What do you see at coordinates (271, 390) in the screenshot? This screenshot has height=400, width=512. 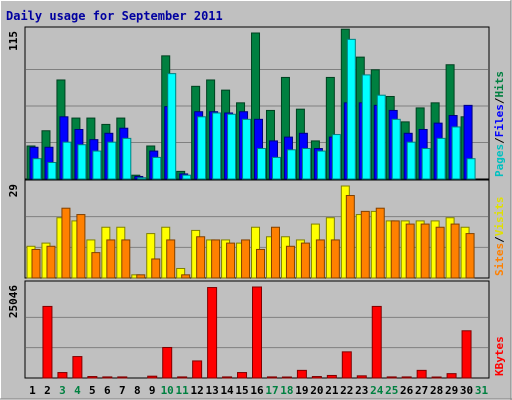 I see `x-tick-label: 17` at bounding box center [271, 390].